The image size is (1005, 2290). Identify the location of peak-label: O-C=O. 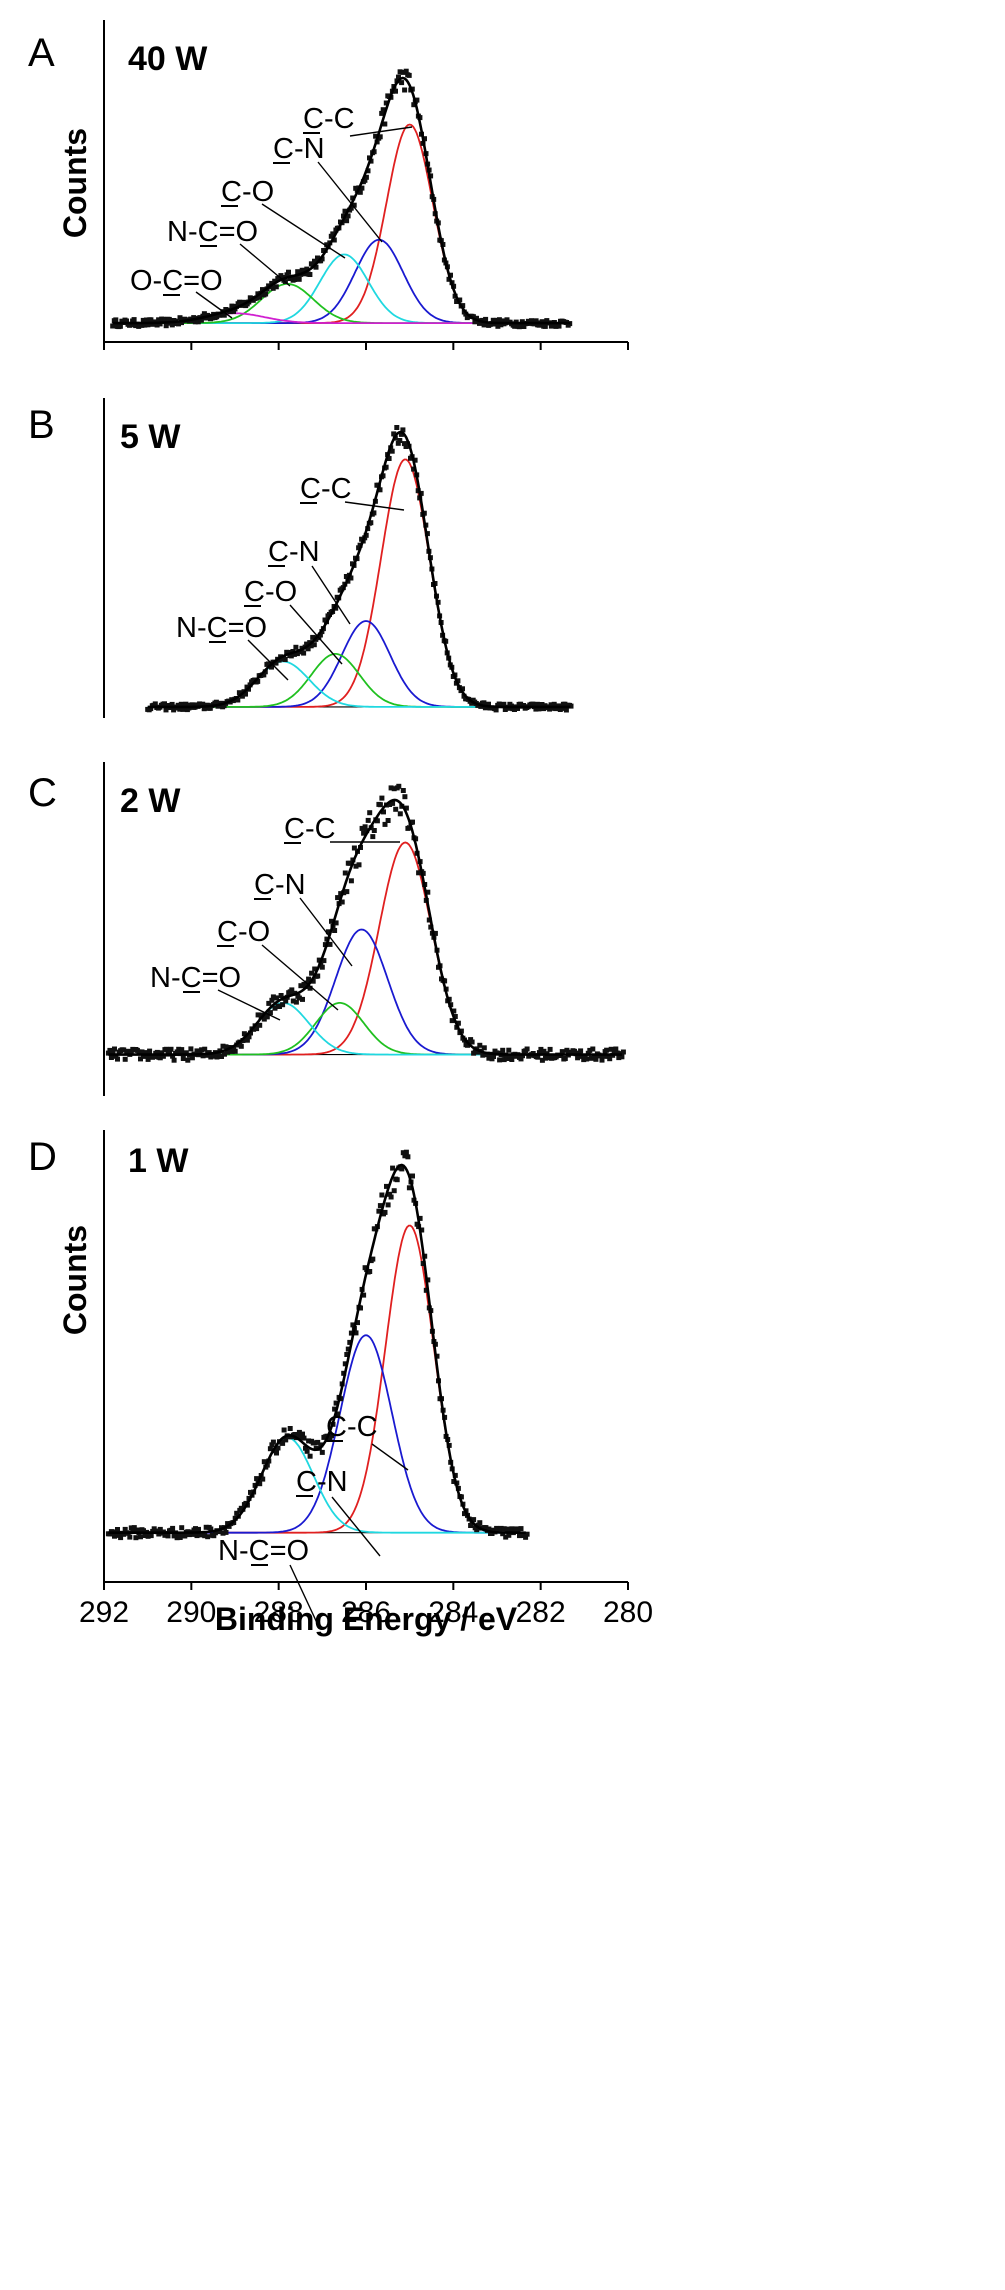
(176, 281).